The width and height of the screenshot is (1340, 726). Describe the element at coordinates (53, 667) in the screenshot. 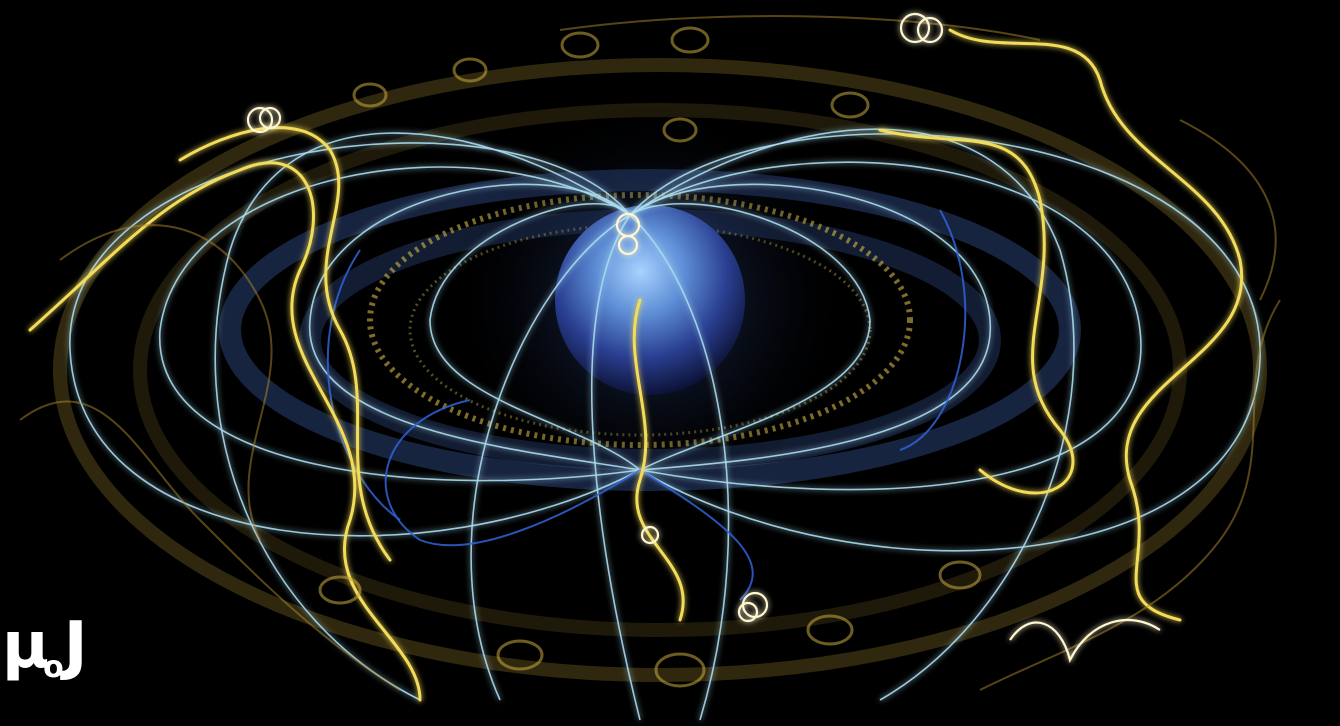

I see `logo-subscript: o` at that location.